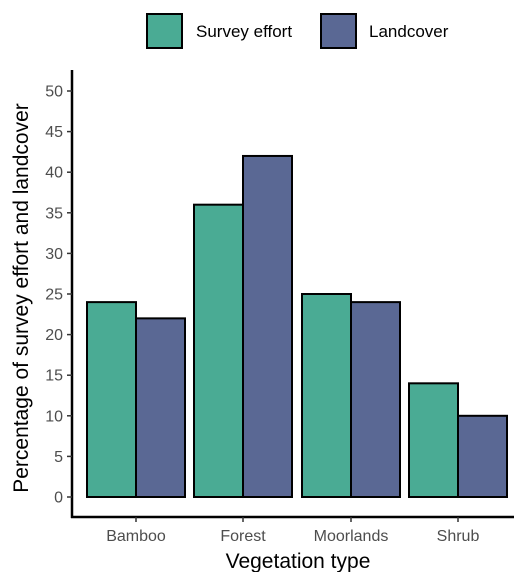 This screenshot has width=517, height=572. I want to click on bar-survey-effort-forest, so click(218, 350).